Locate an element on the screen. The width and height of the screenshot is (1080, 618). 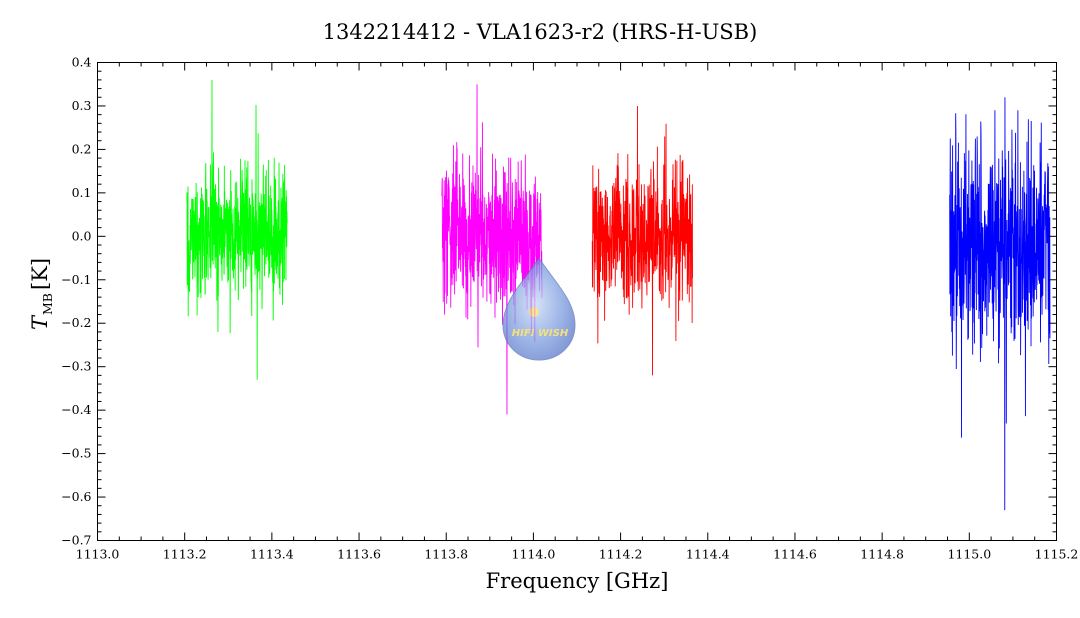
watermark-text: HIFI WISH is located at coordinates (540, 333).